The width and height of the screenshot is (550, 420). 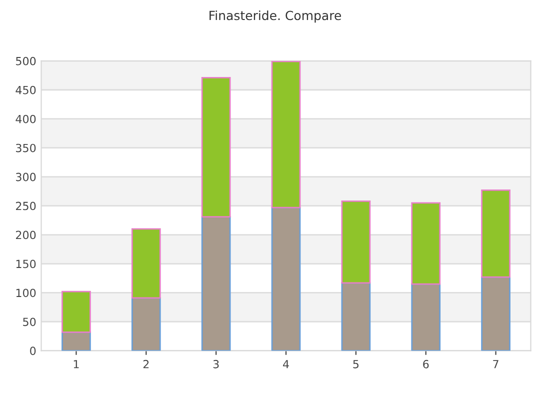 I want to click on x-tick-label: 2, so click(x=146, y=364).